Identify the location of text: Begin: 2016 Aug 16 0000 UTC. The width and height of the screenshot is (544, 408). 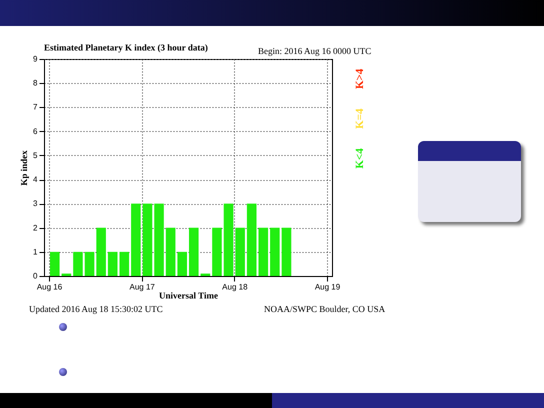
(315, 51).